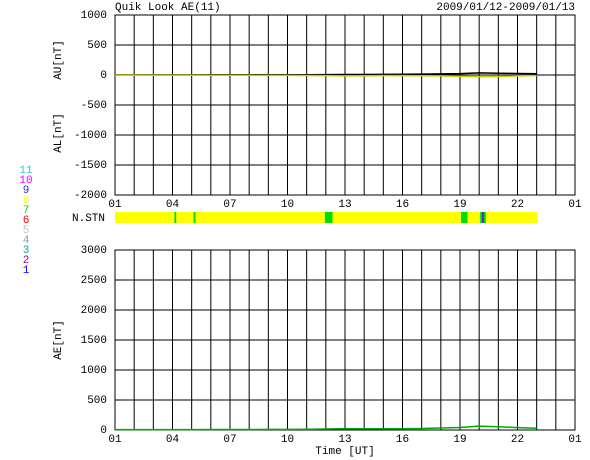 Image resolution: width=590 pixels, height=460 pixels. I want to click on n-stn-label: N.STN, so click(88, 219).